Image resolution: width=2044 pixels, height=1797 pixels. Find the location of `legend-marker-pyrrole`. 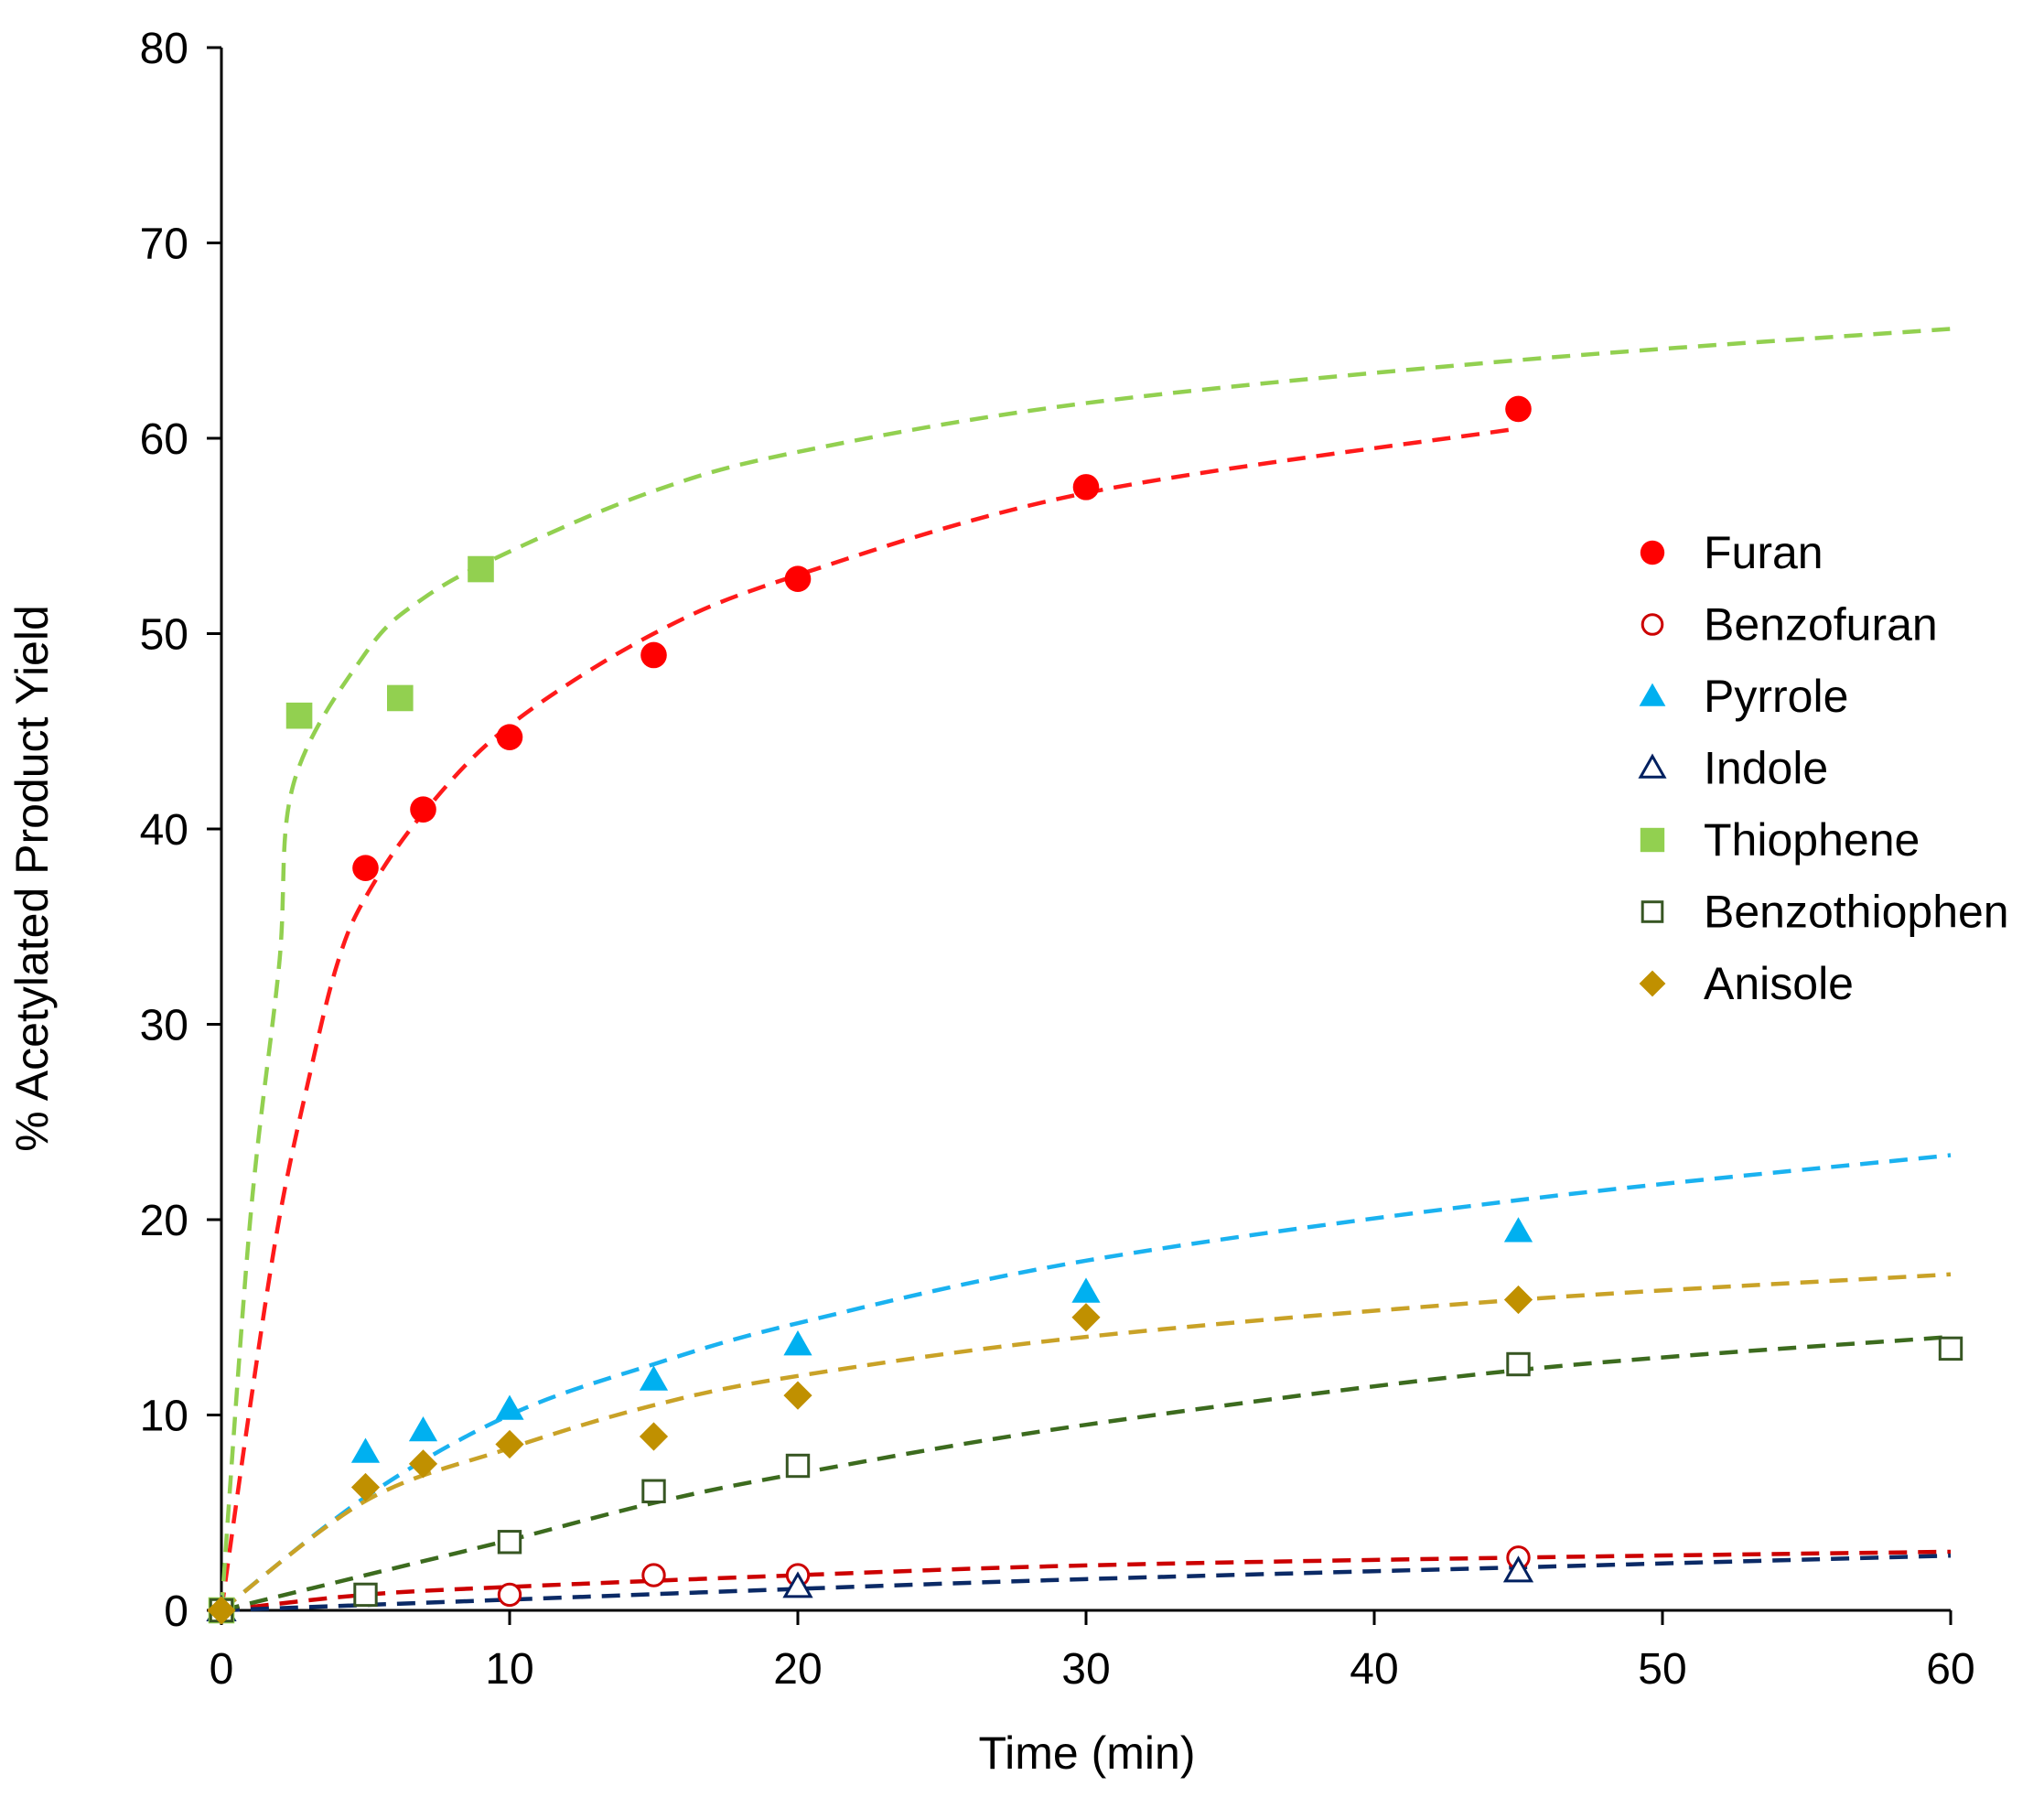

legend-marker-pyrrole is located at coordinates (1652, 694).